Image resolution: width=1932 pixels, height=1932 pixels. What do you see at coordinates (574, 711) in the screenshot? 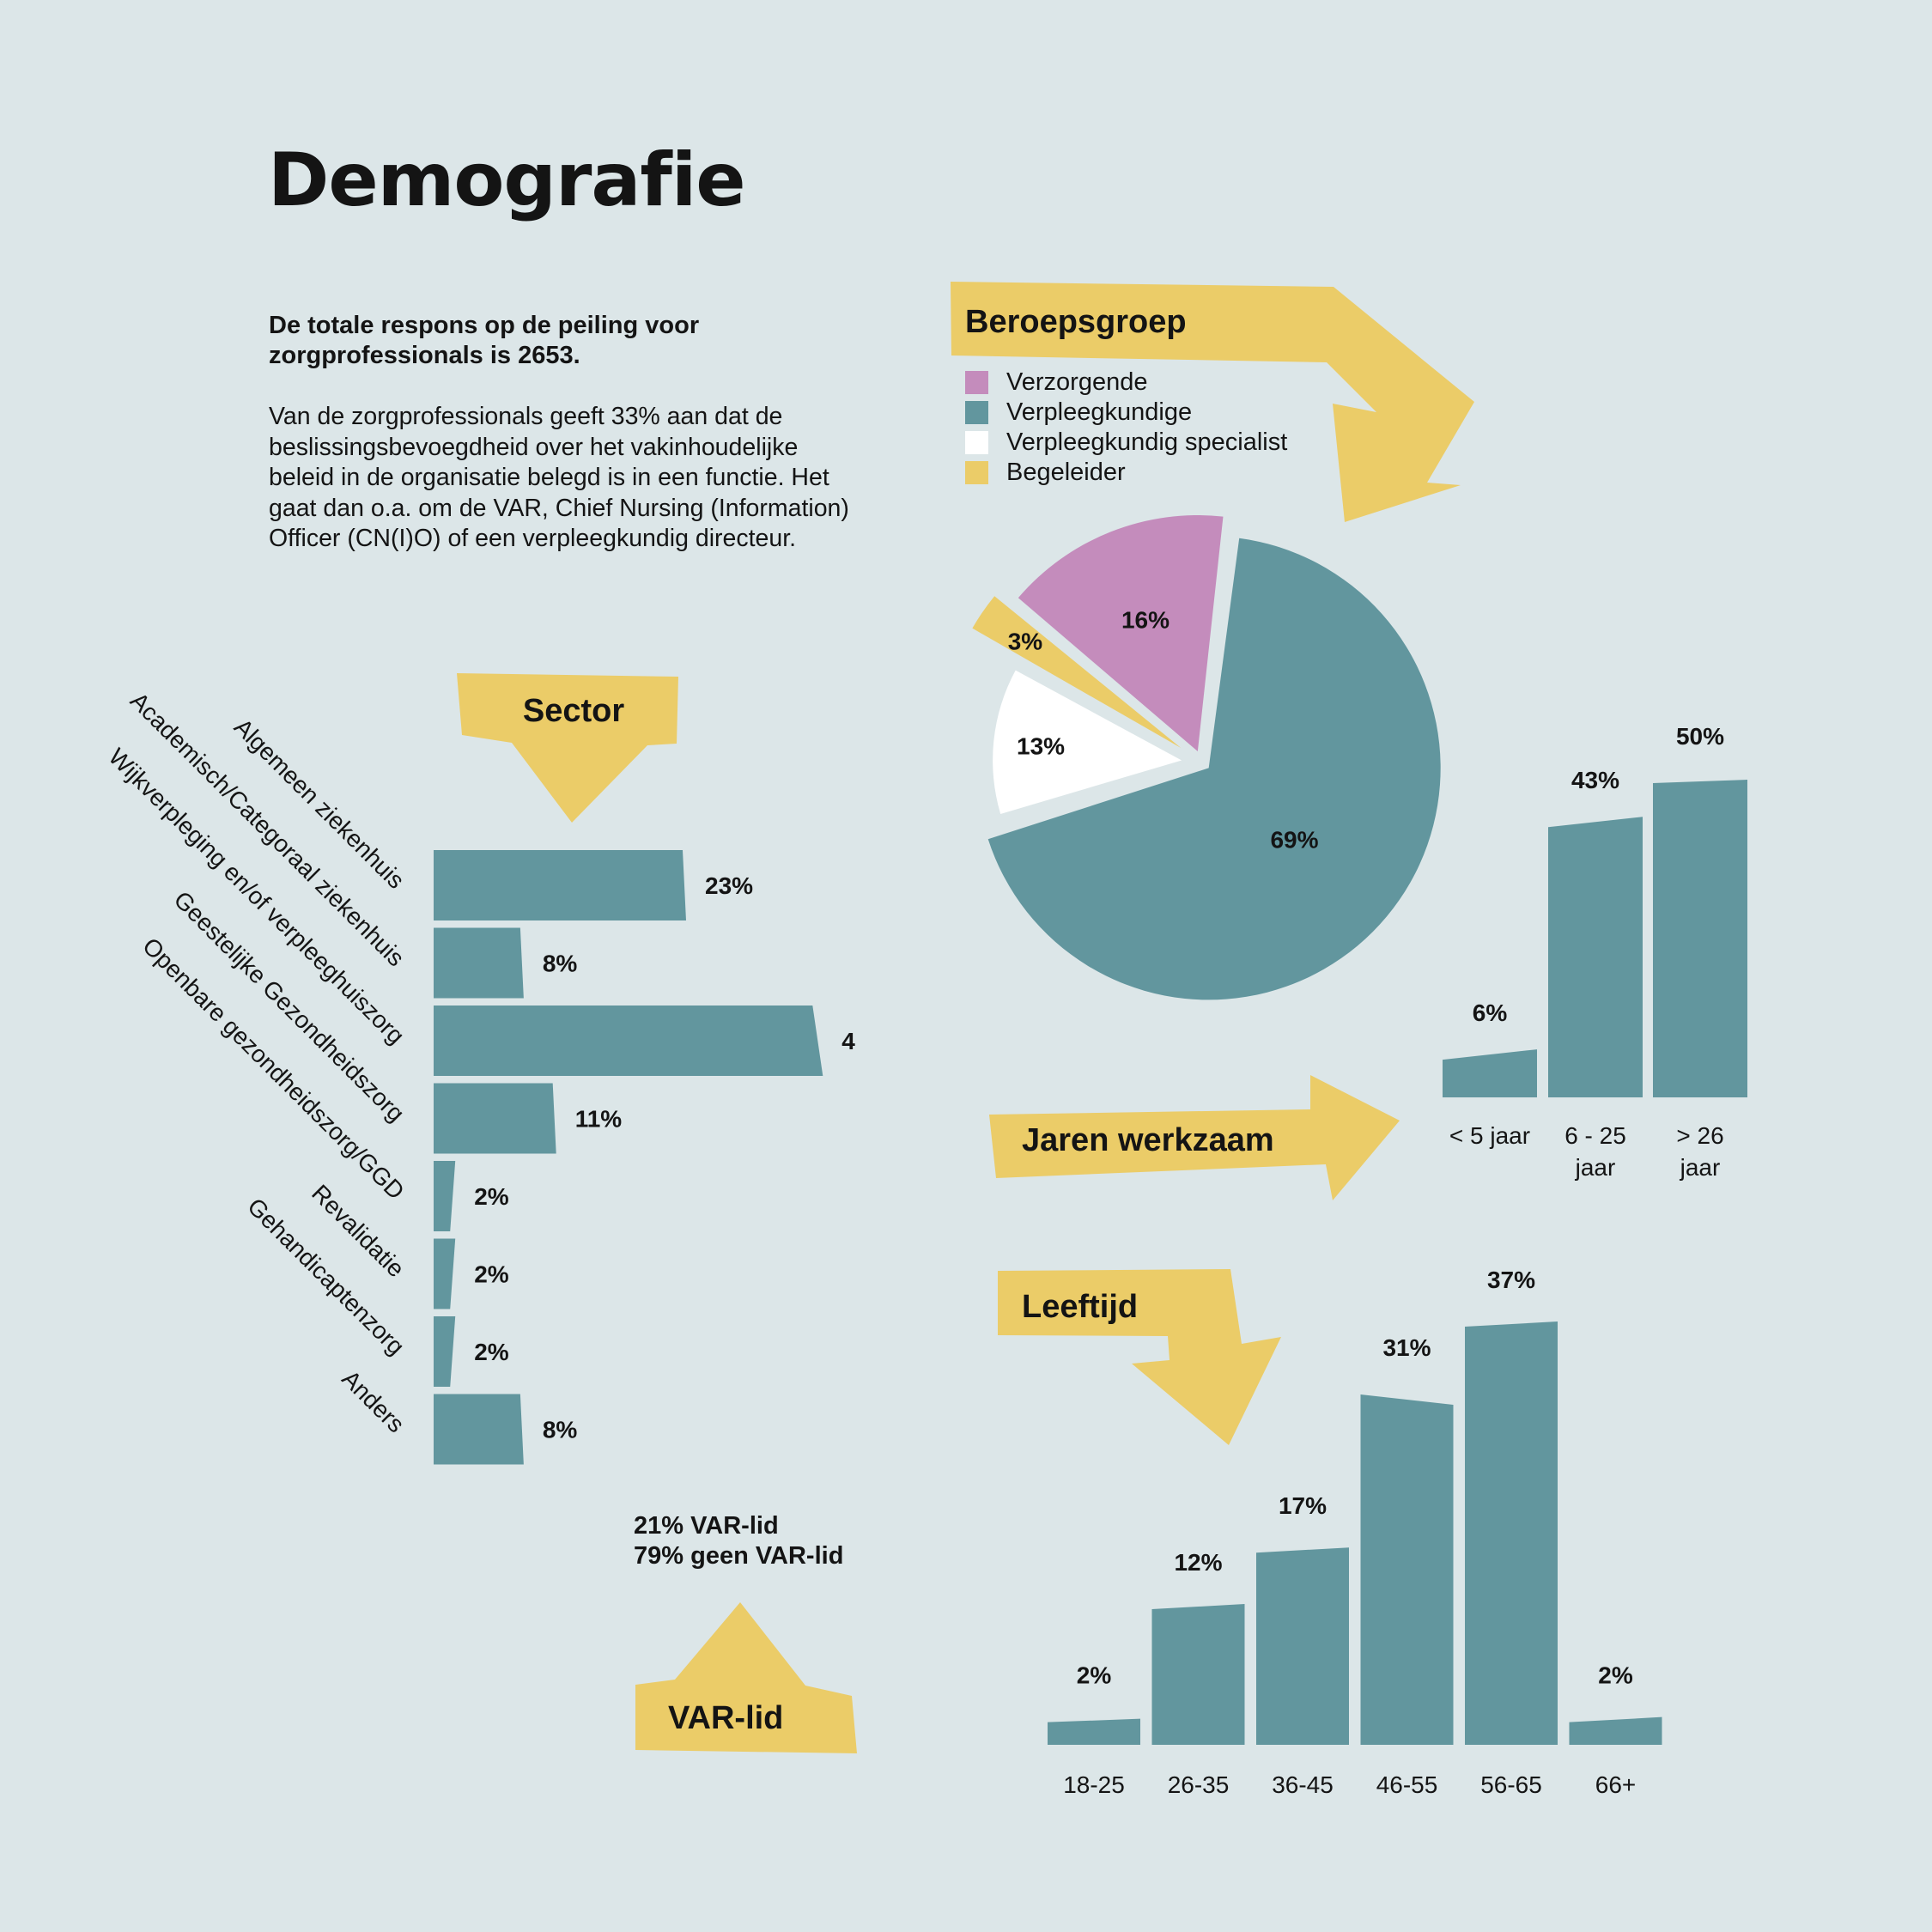
I see `sector-banner-label: Sector` at bounding box center [574, 711].